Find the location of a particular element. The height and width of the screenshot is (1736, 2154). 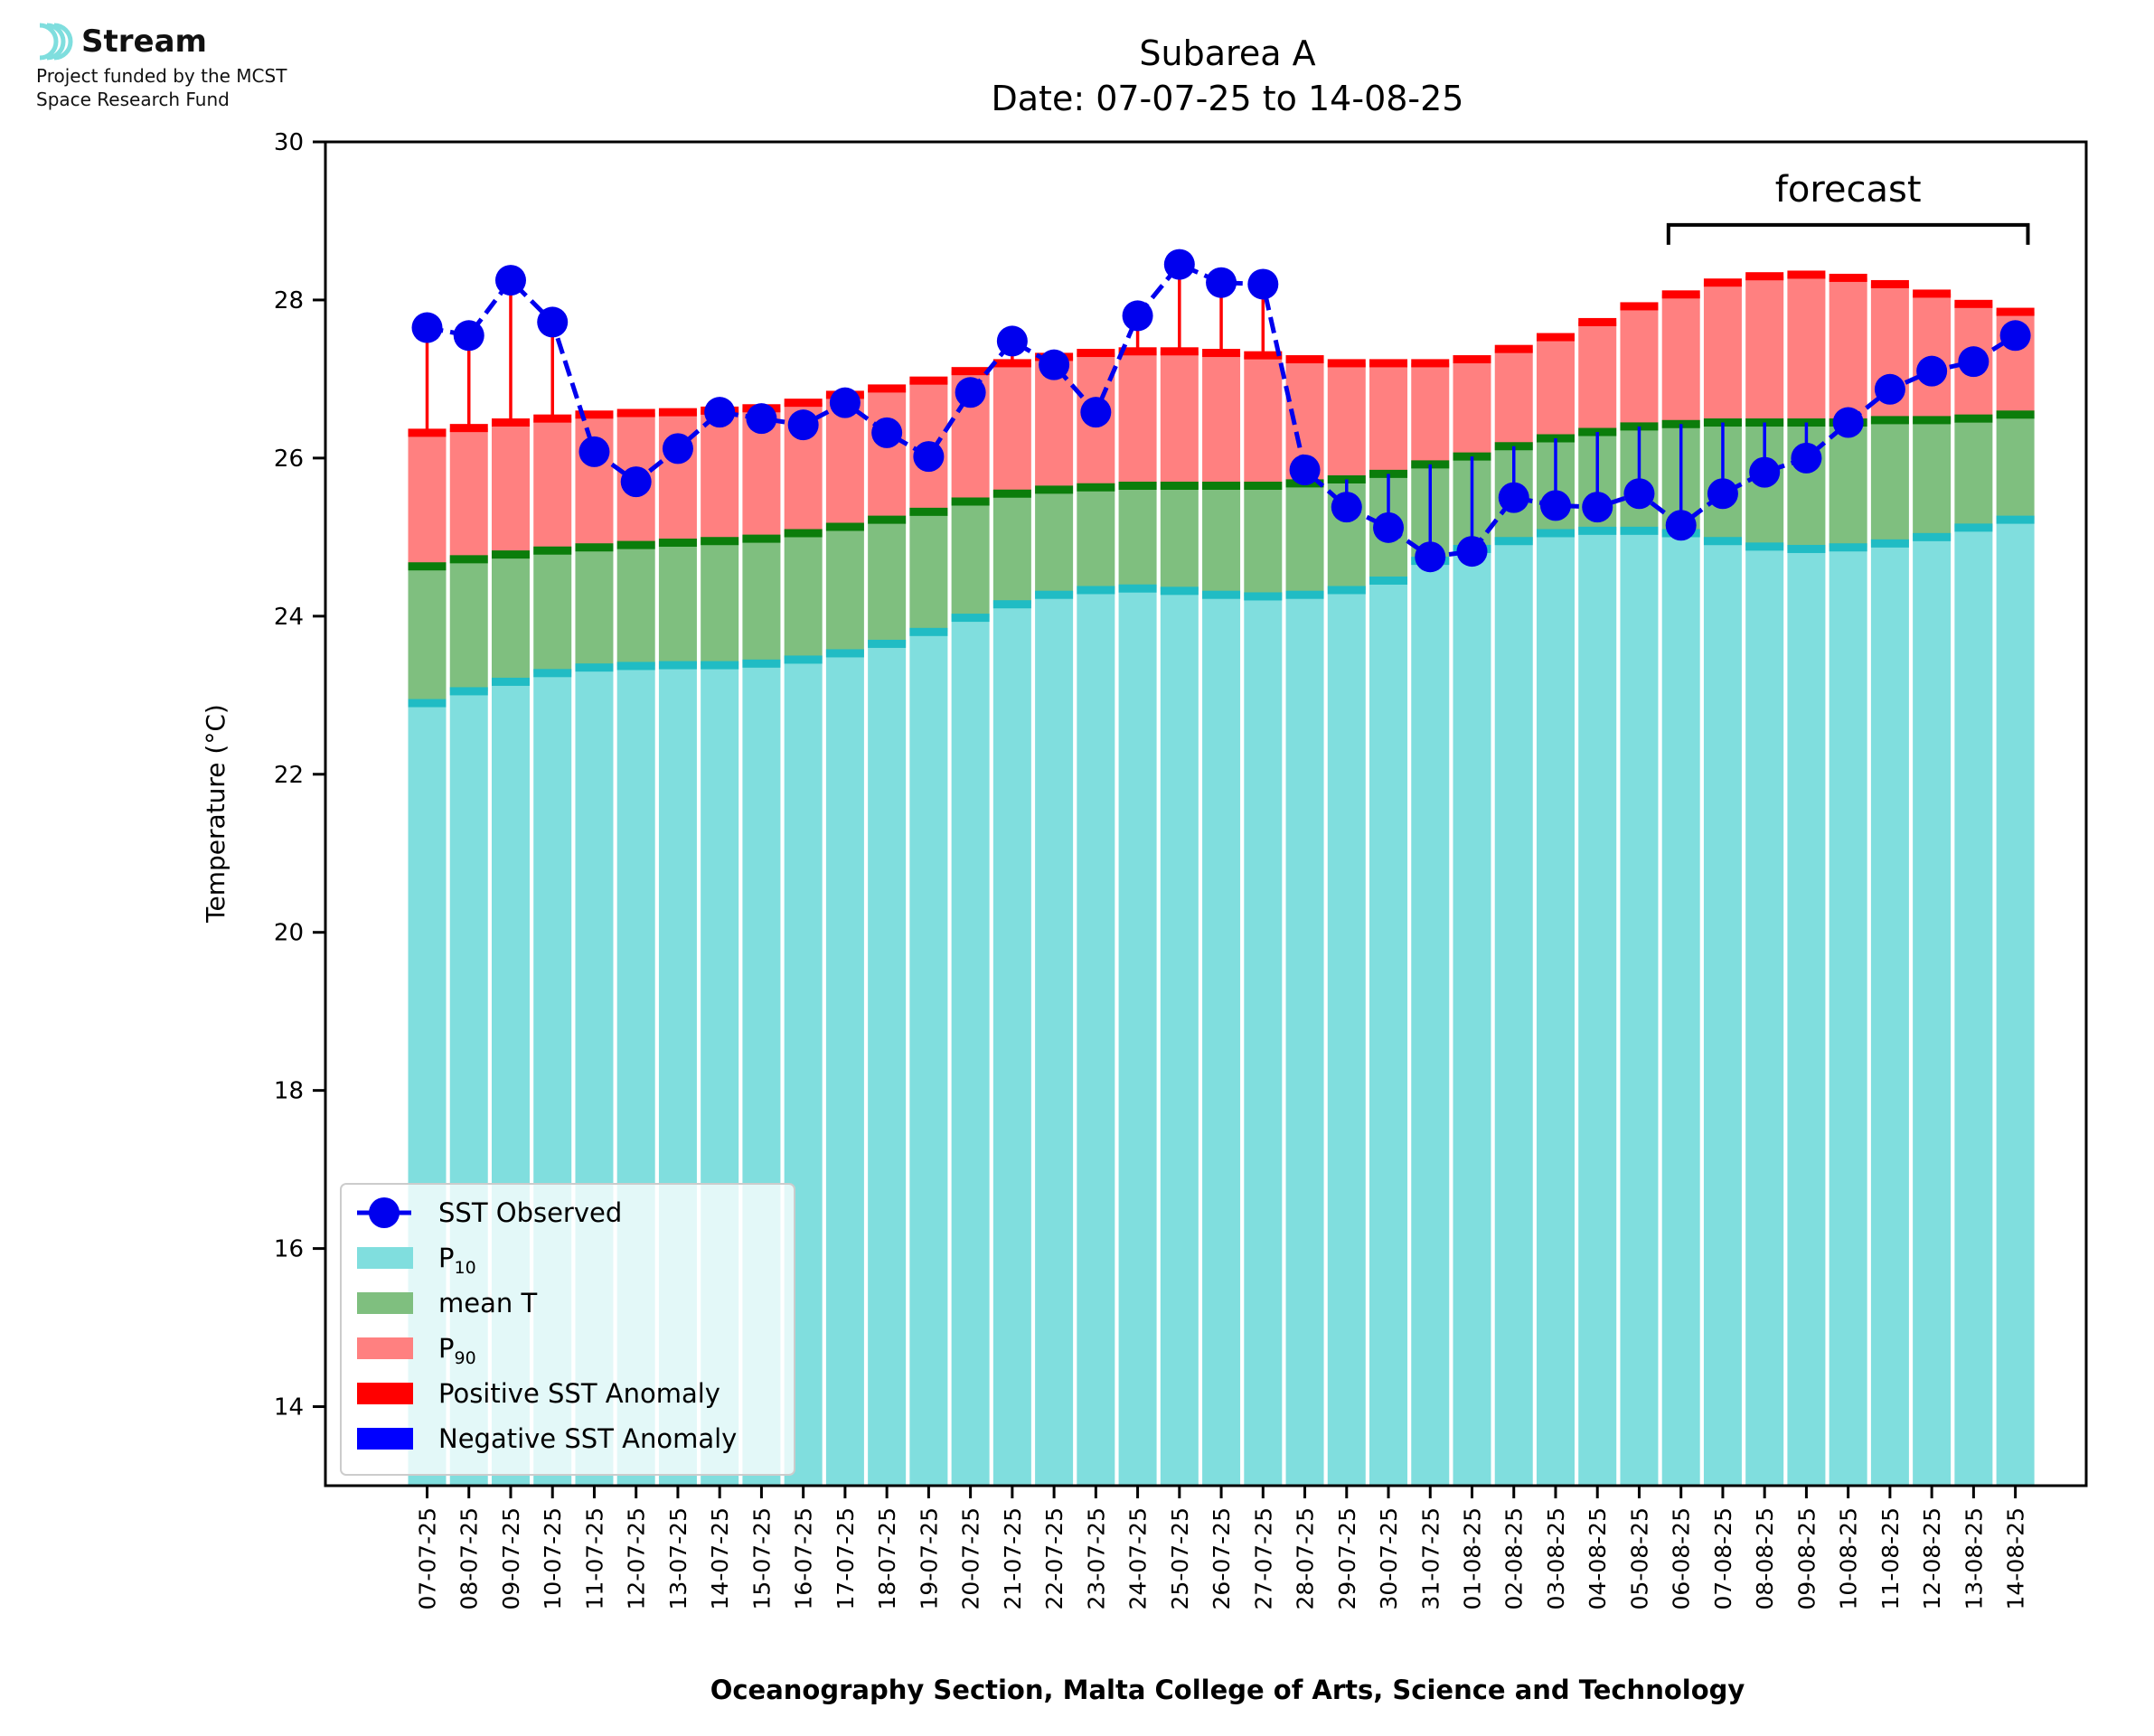

y-tick-label: 18 is located at coordinates (289, 1092).